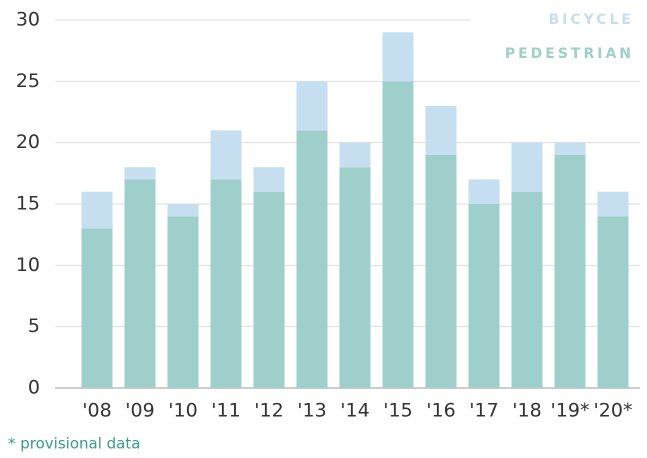 The image size is (647, 458). What do you see at coordinates (311, 411) in the screenshot?
I see `x-tick-label: '13` at bounding box center [311, 411].